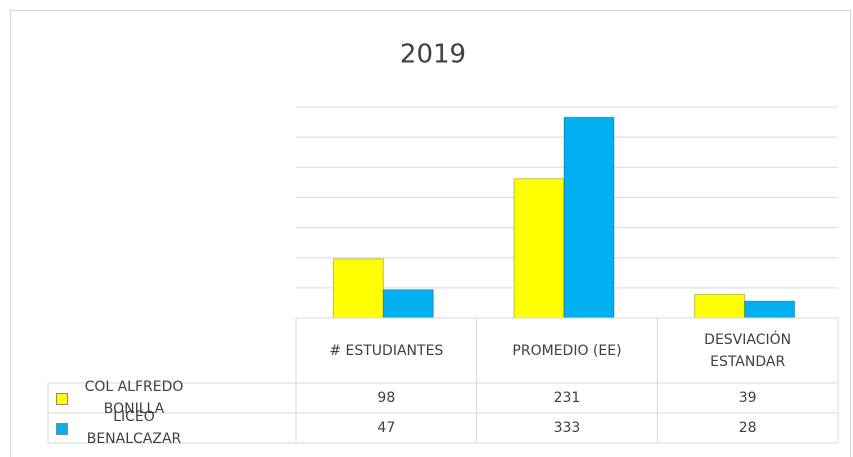 The image size is (853, 457). I want to click on category-label-text: DESVIACIÓN ESTANDAR, so click(748, 350).